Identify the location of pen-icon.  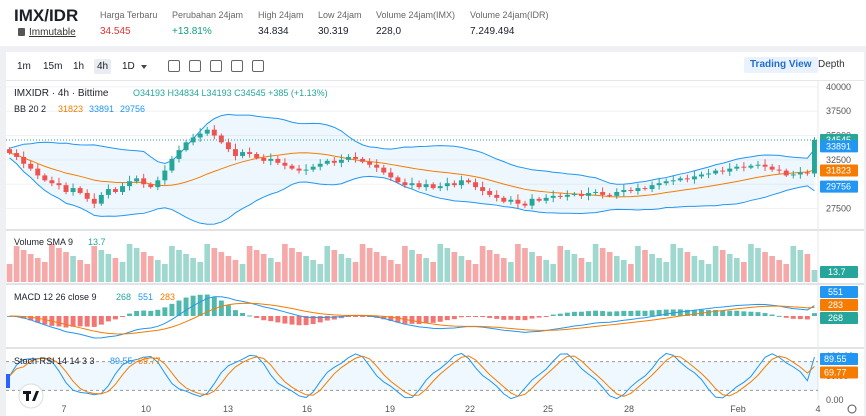
(174, 66).